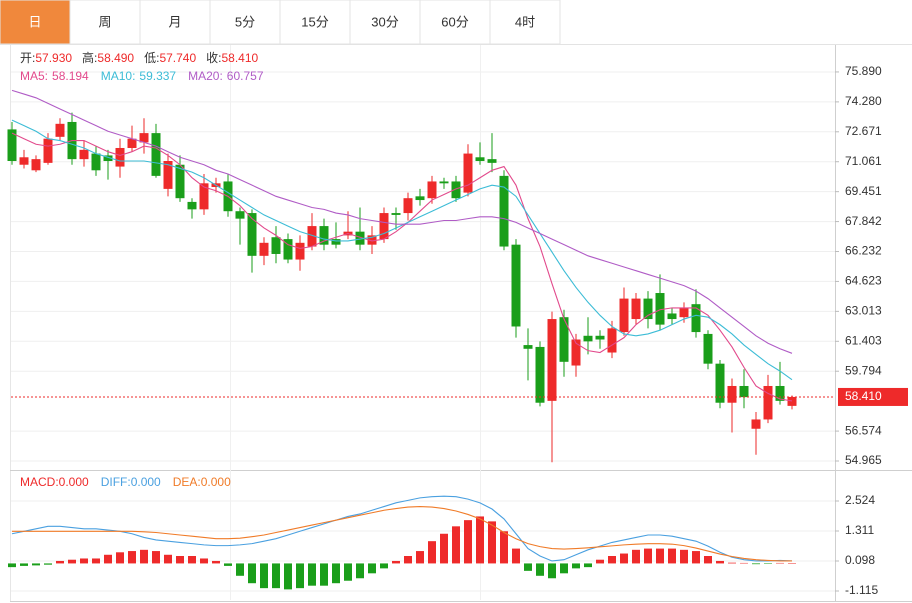 Image resolution: width=912 pixels, height=603 pixels. Describe the element at coordinates (863, 396) in the screenshot. I see `last-price-label: 58.410` at that location.